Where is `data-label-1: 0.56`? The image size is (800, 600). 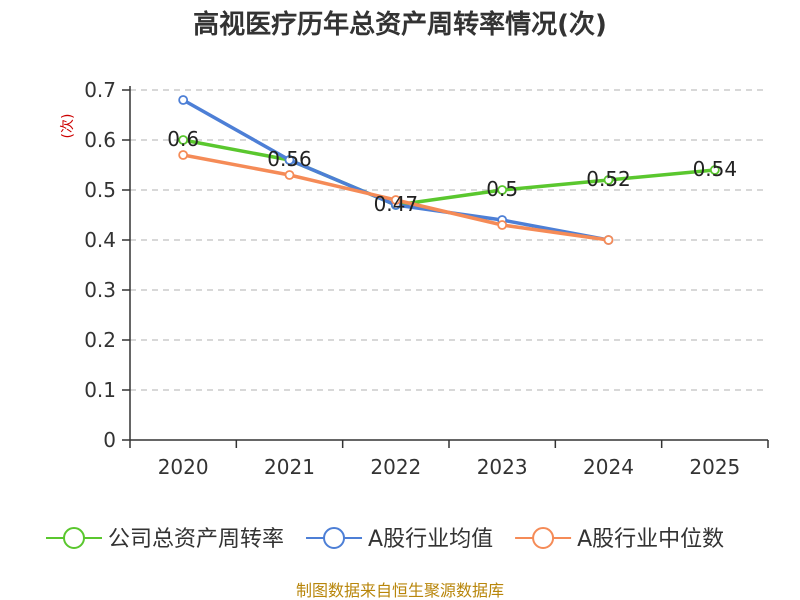
data-label-1: 0.56 is located at coordinates (289, 159).